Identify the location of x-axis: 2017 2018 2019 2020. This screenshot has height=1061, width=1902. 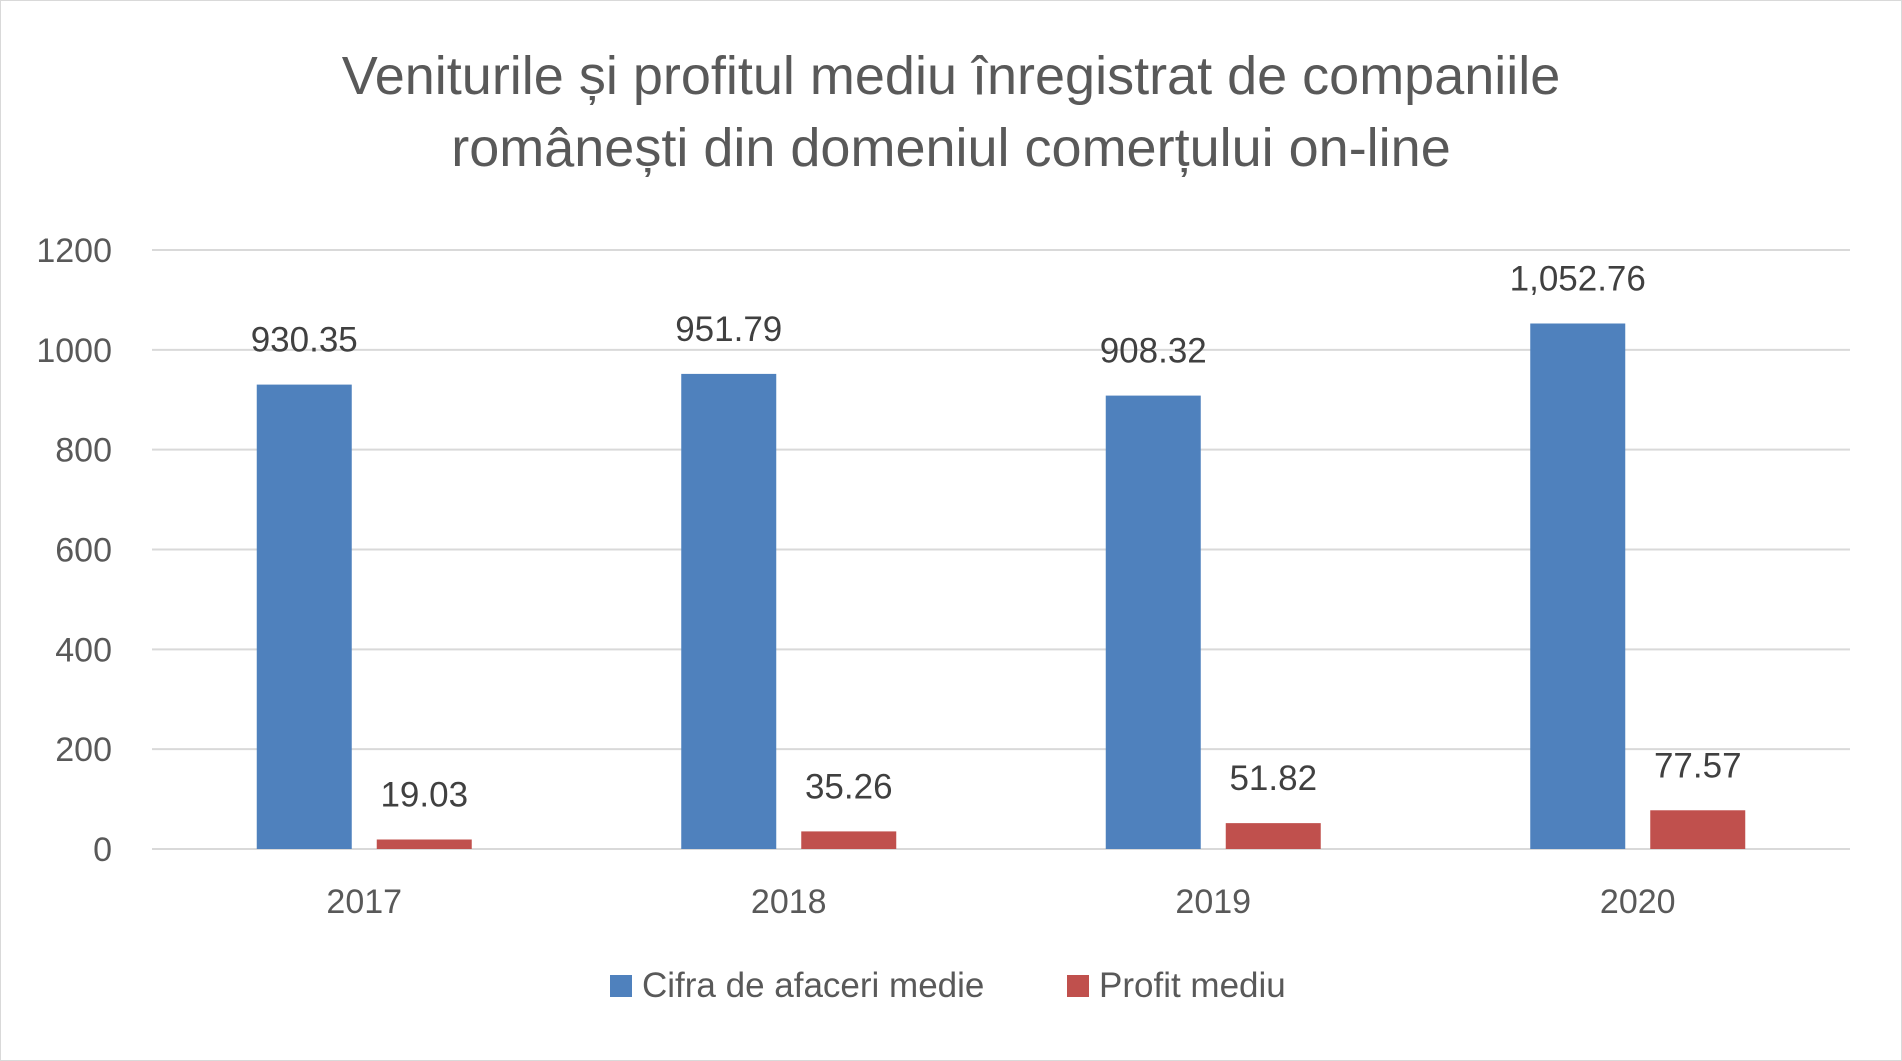
(1000, 902).